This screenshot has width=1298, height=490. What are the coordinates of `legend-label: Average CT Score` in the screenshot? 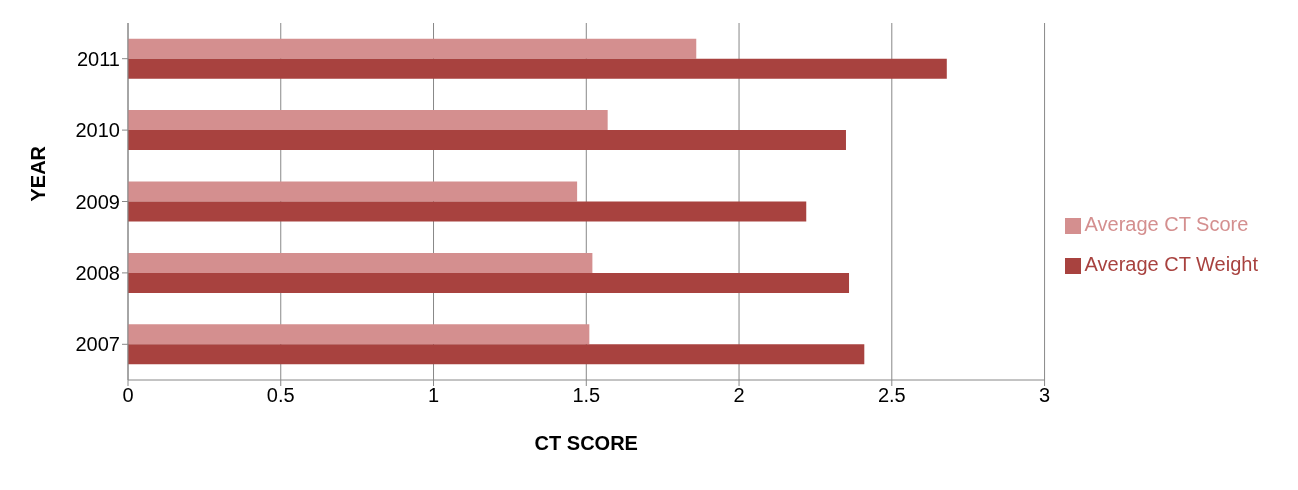 It's located at (1166, 224).